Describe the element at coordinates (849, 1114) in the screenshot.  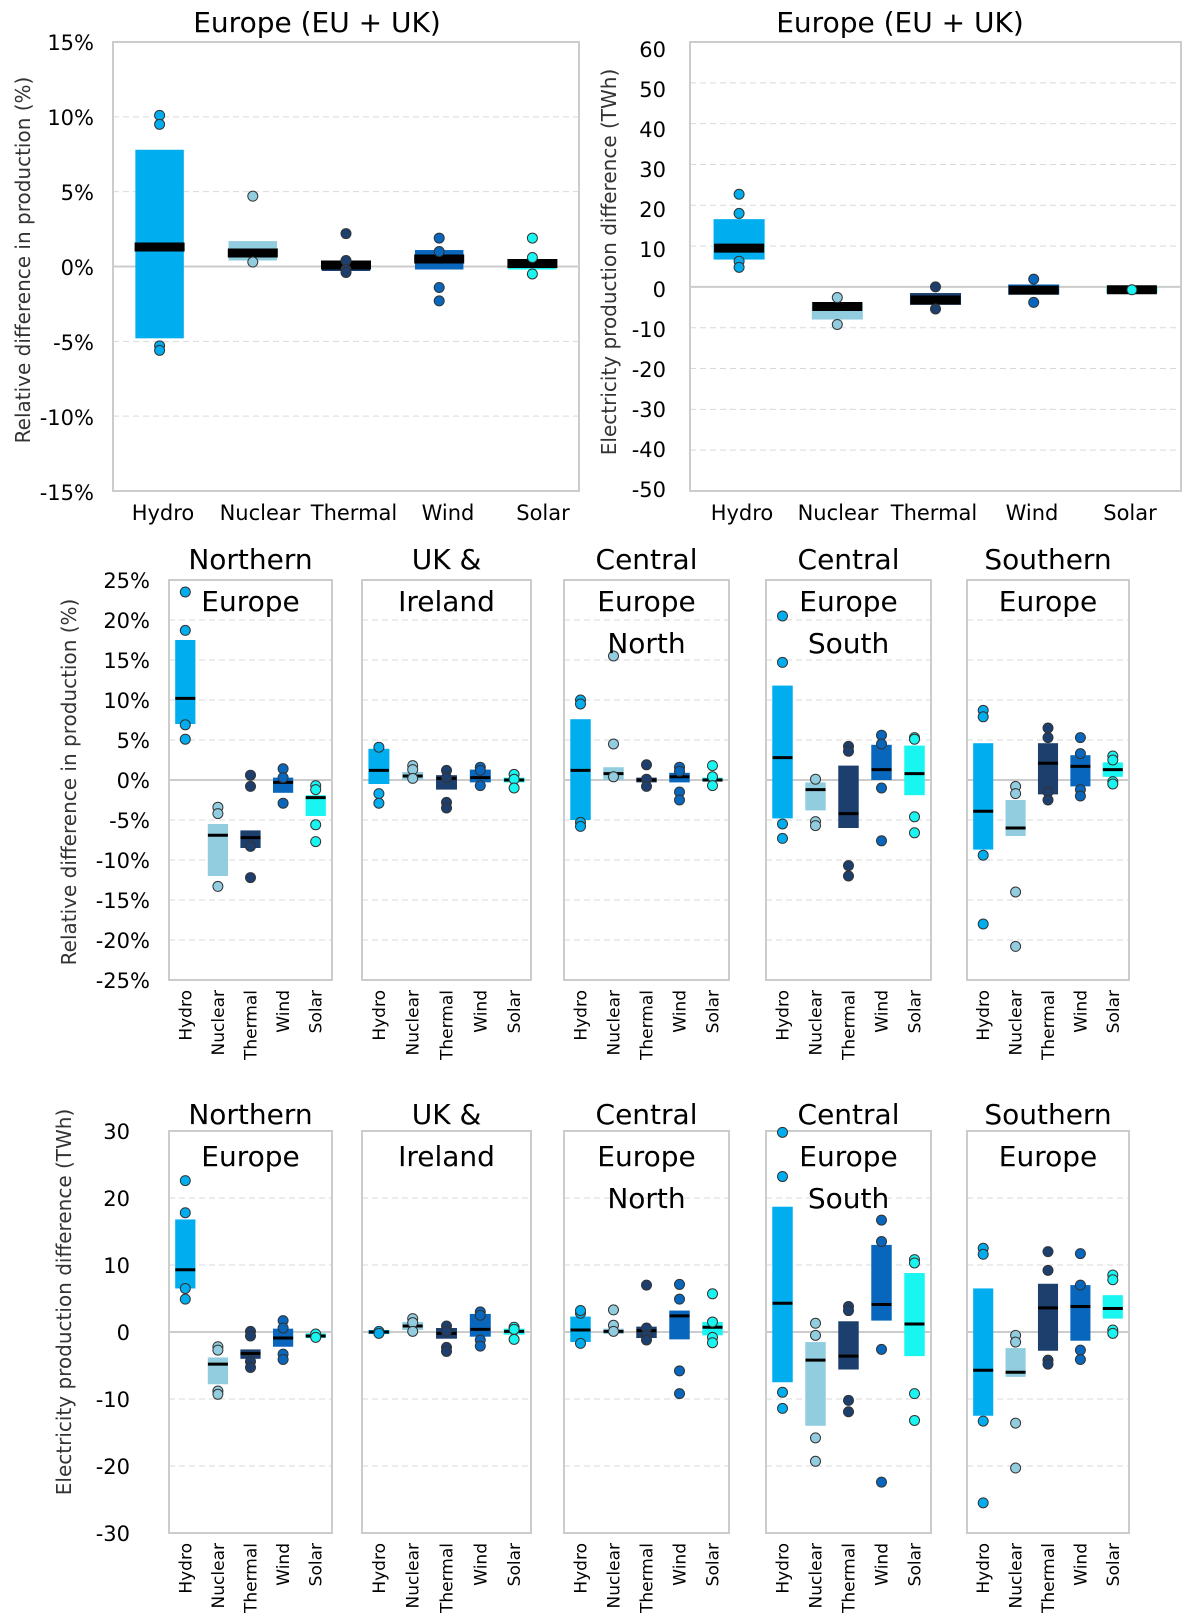
I see `panel-title: Central` at that location.